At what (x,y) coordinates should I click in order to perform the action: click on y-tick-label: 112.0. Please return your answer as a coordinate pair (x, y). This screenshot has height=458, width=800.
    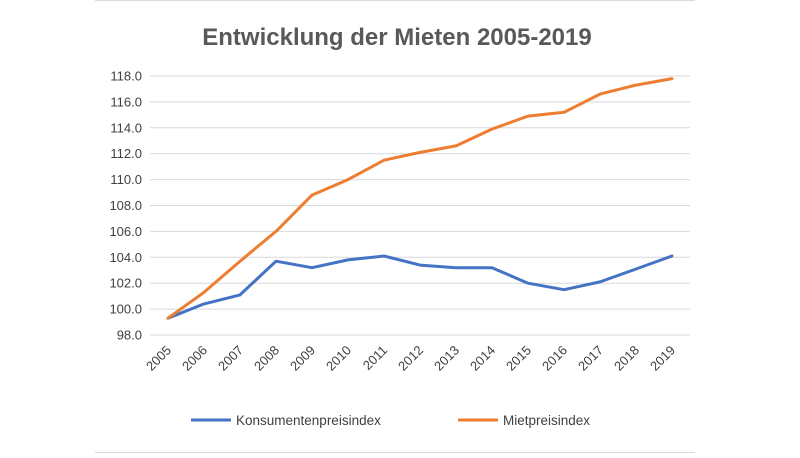
    Looking at the image, I should click on (126, 153).